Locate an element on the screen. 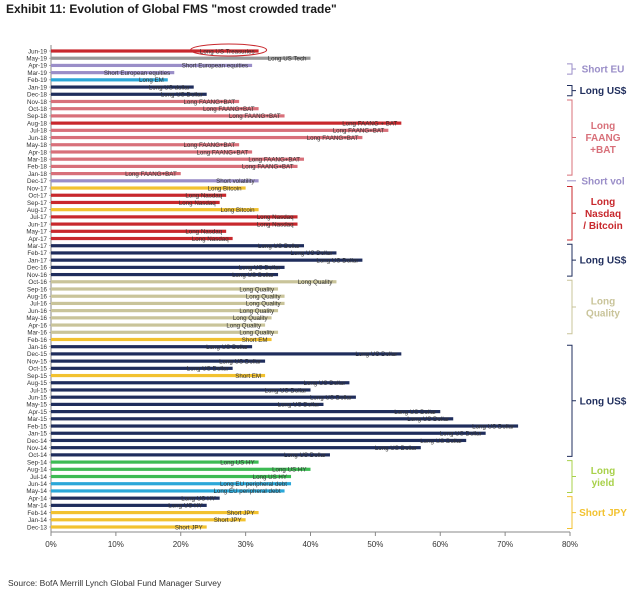  y-tick-label: Jul-18 is located at coordinates (38, 131).